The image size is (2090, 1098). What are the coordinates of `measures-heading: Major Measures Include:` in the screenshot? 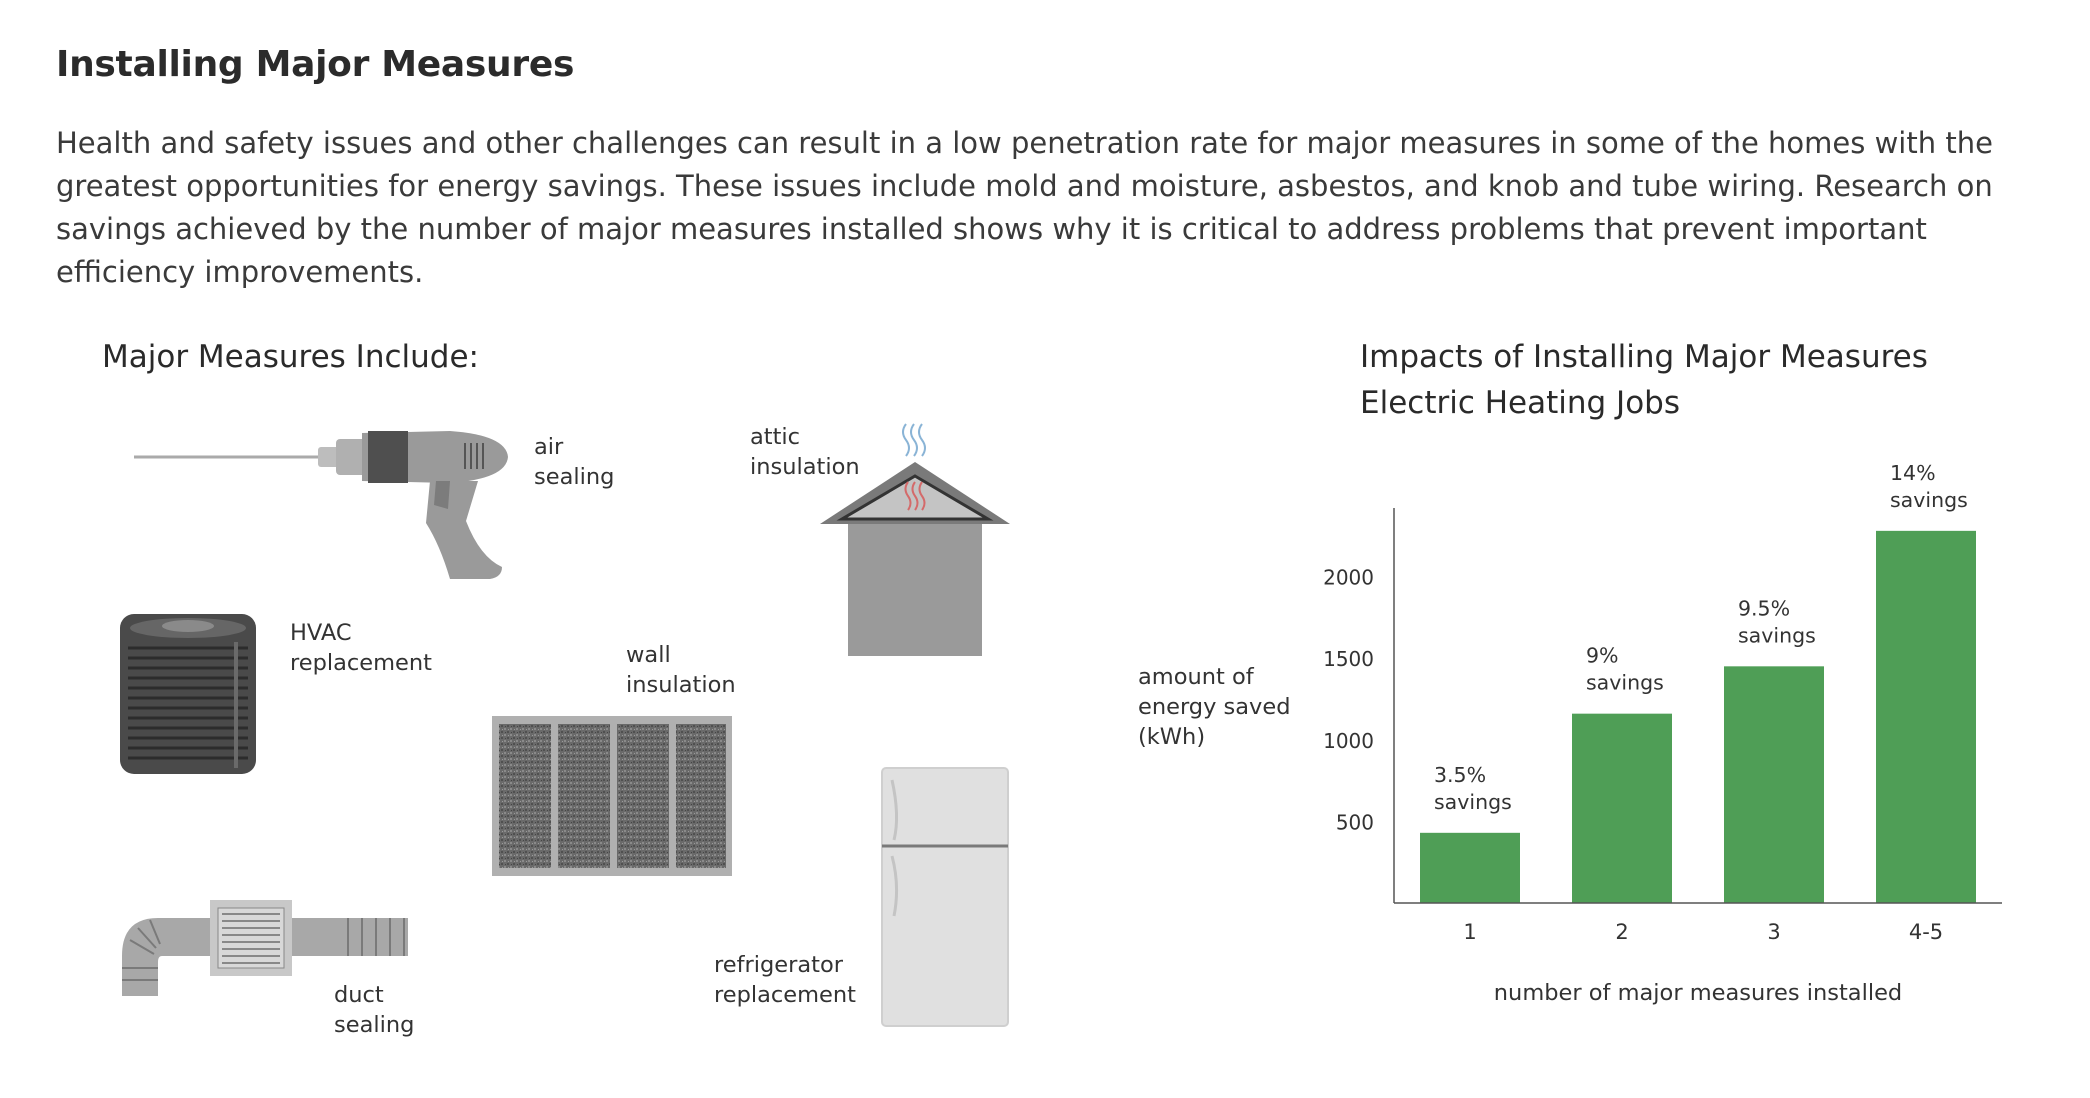 It's located at (290, 357).